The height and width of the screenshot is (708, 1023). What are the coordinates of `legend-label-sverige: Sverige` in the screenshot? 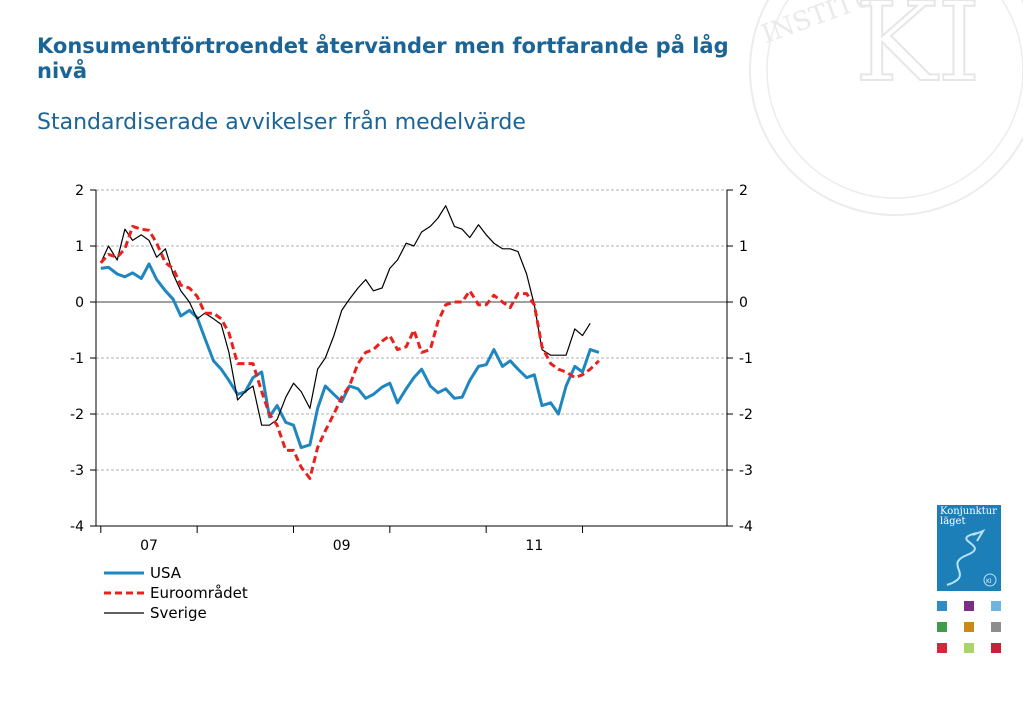 It's located at (178, 613).